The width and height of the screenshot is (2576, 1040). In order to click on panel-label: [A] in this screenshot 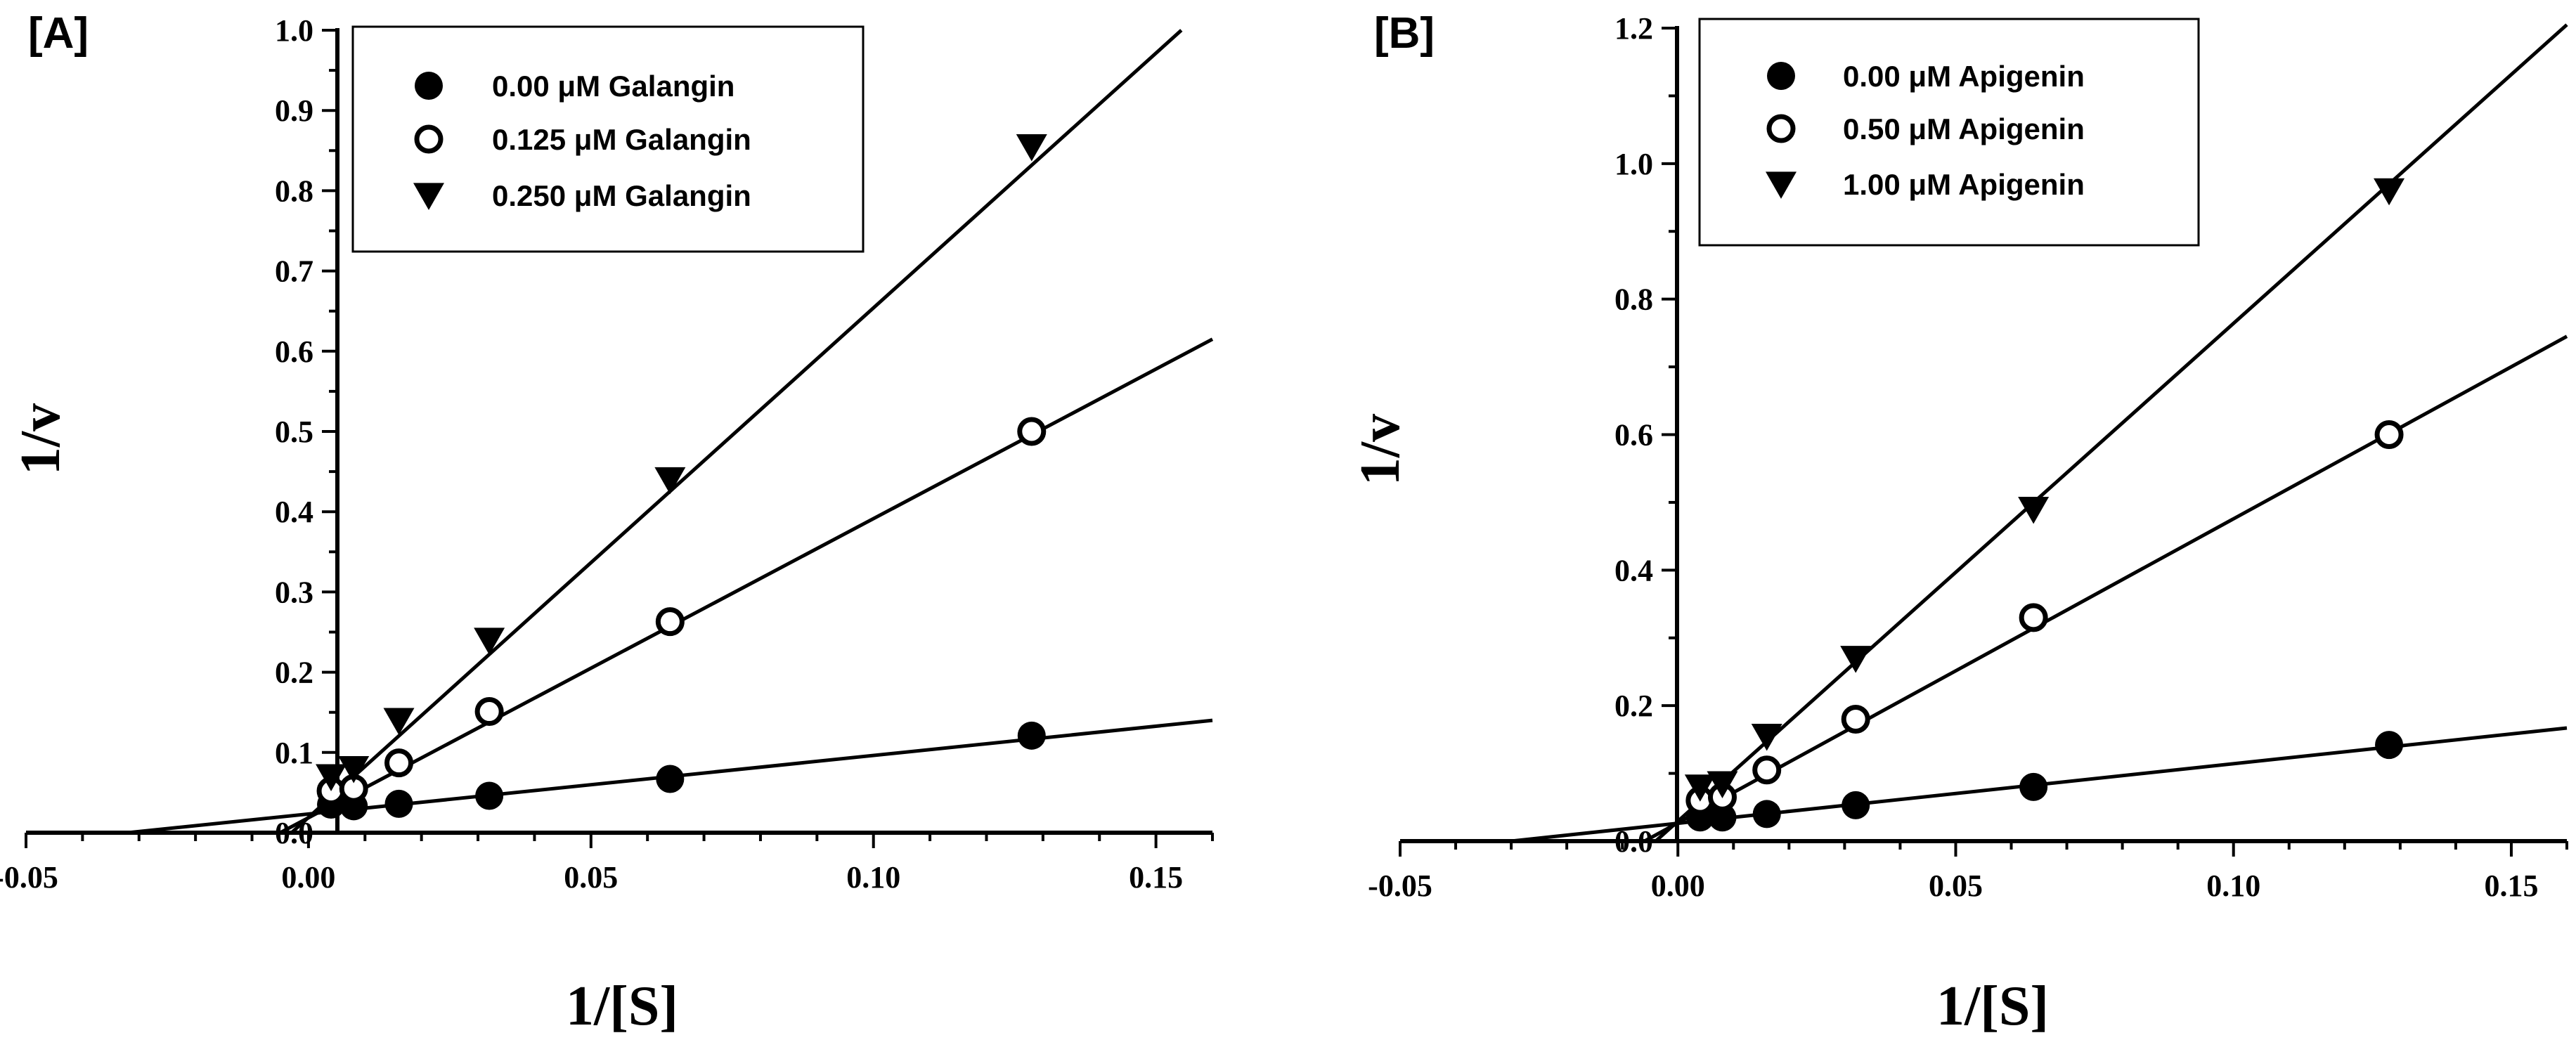, I will do `click(59, 34)`.